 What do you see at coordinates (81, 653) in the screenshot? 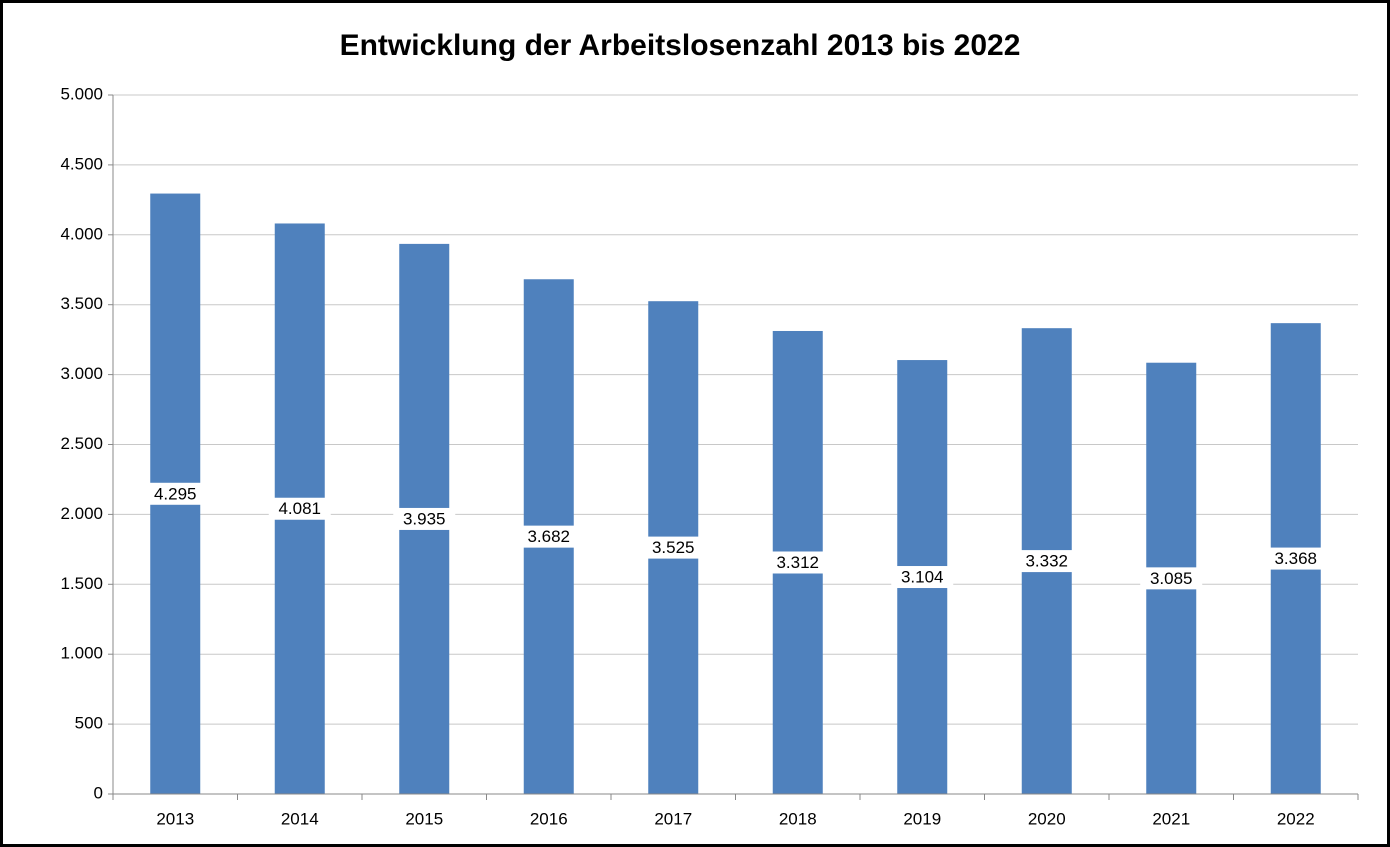
I see `y-tick-label: 1.000` at bounding box center [81, 653].